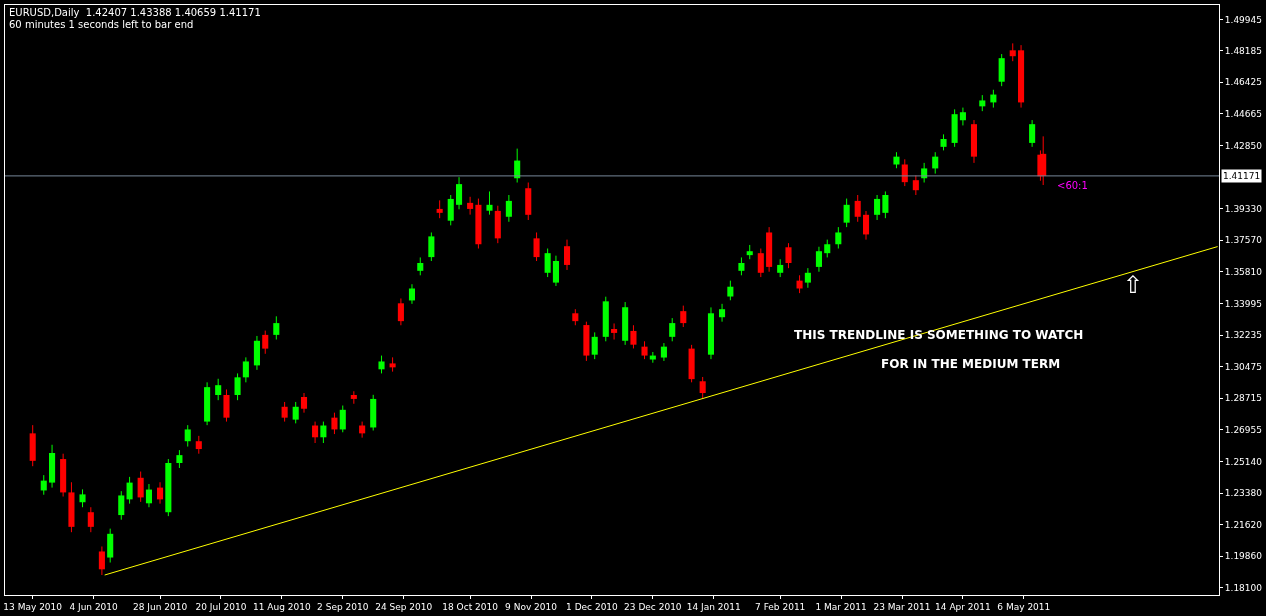  What do you see at coordinates (713, 606) in the screenshot?
I see `x-tick-label: 14 Jan 2011` at bounding box center [713, 606].